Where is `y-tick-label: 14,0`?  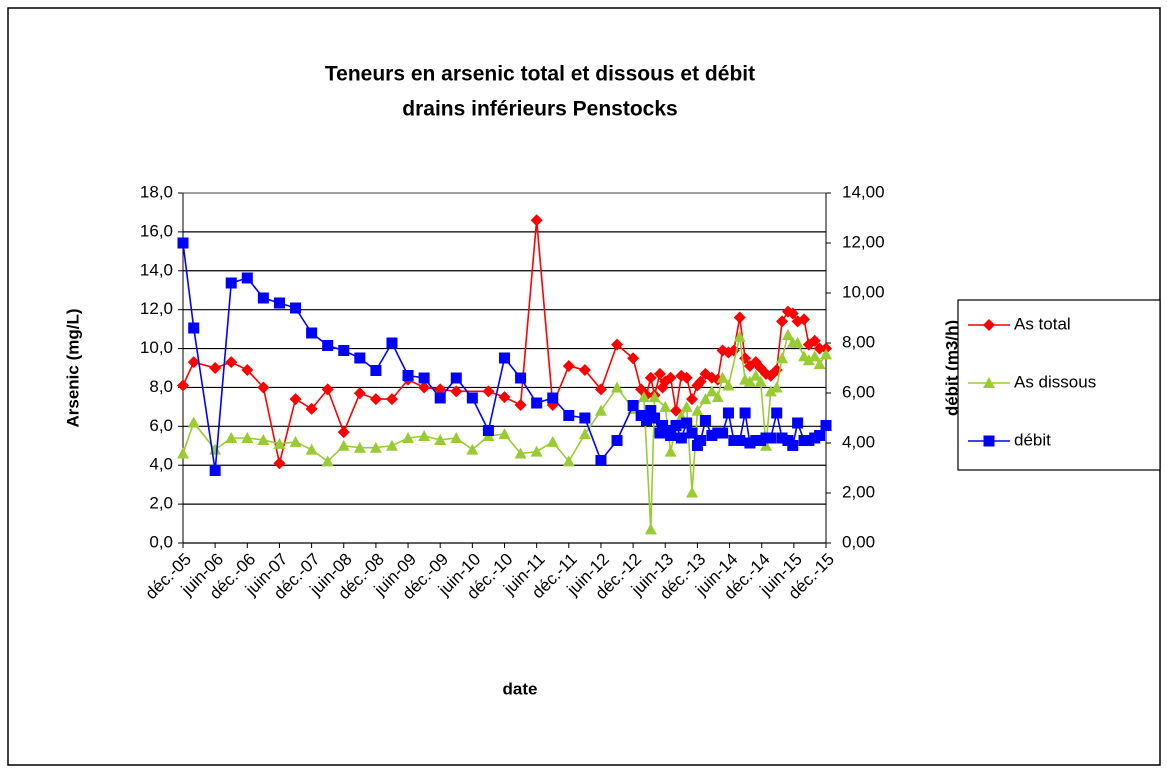 y-tick-label: 14,0 is located at coordinates (156, 269).